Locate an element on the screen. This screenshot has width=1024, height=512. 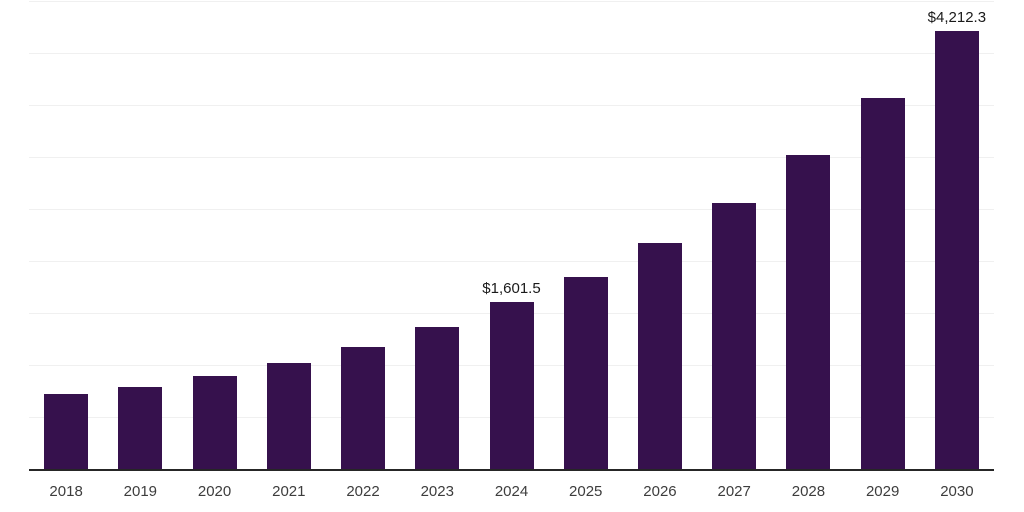
bar-2027 is located at coordinates (734, 335).